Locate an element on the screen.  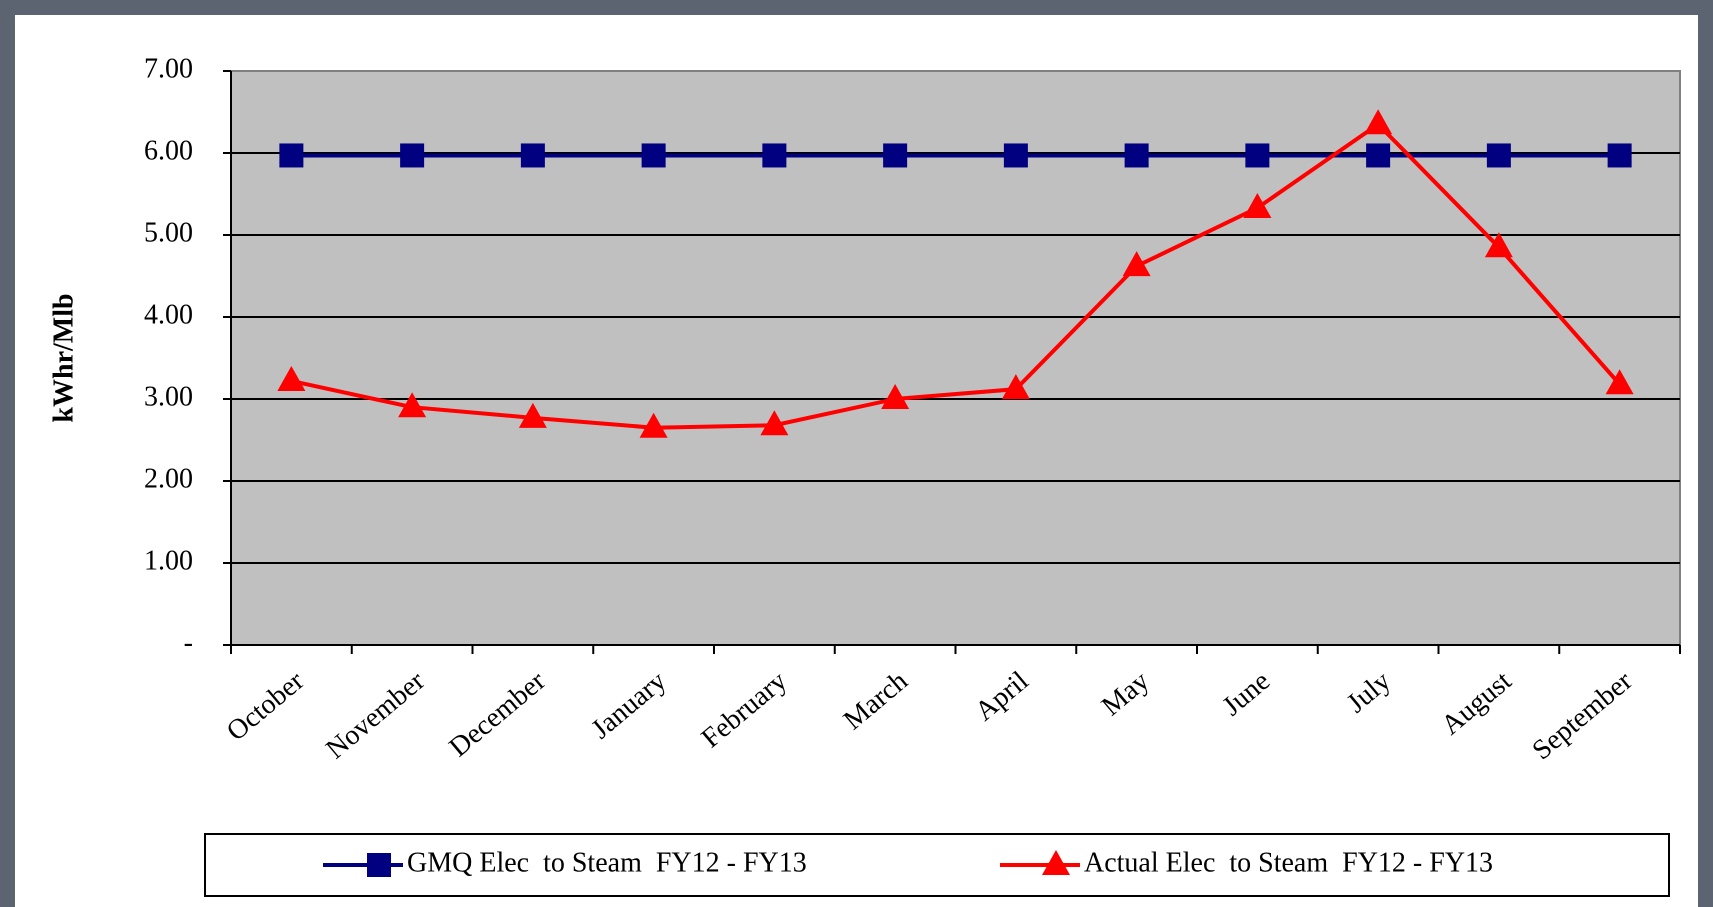
y-tick-label: 7.00 is located at coordinates (168, 68).